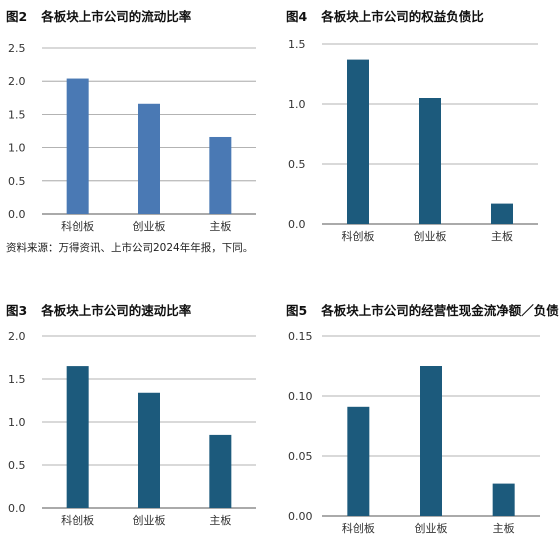  I want to click on chart-title: 图3 各板块上市公司的速动比率, so click(99, 310).